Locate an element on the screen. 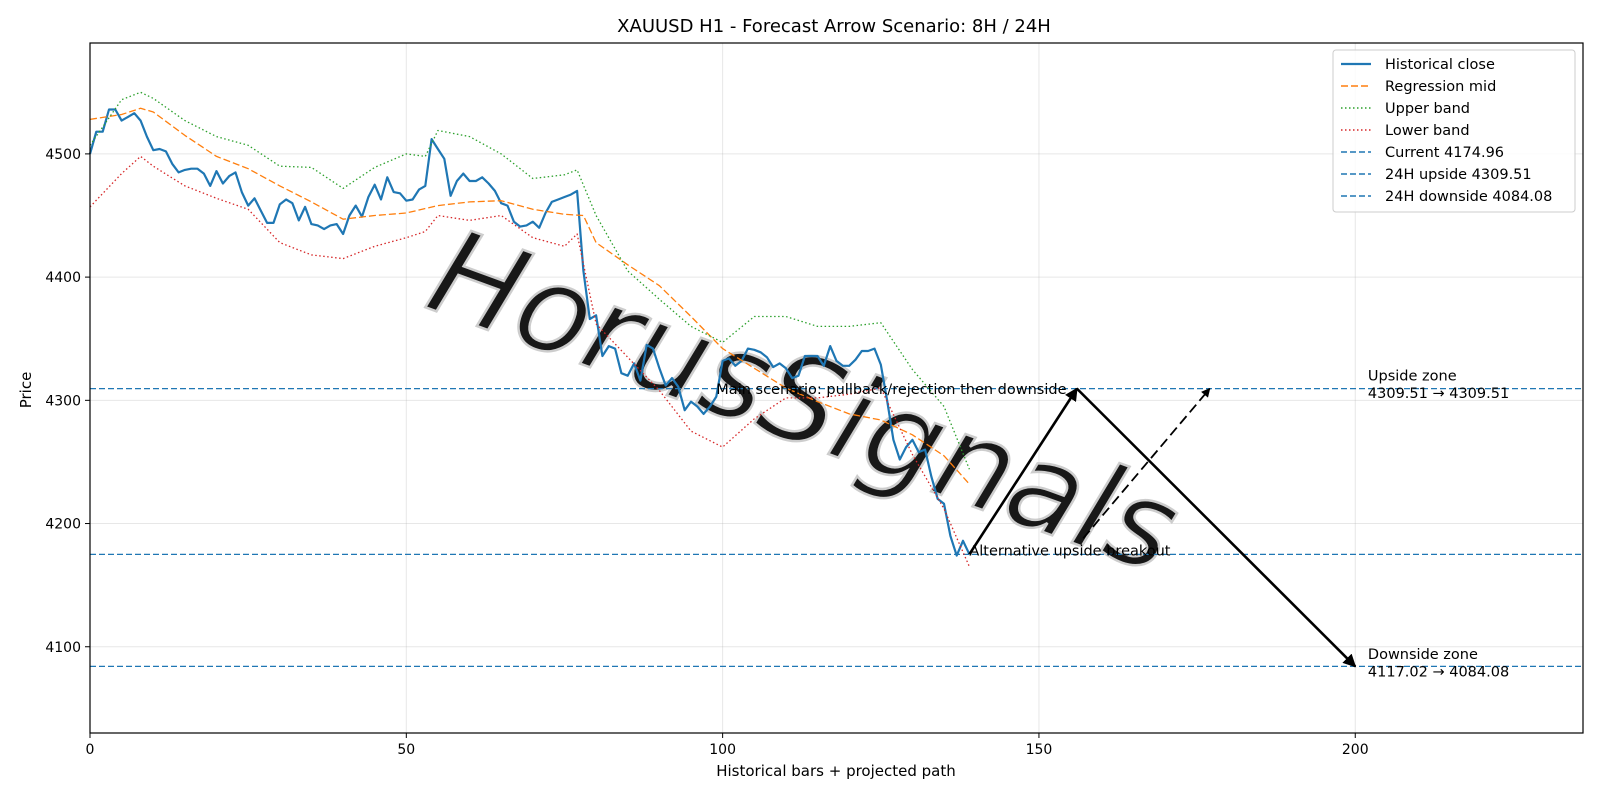 The image size is (1600, 800). legend-label: Current 4174.96 is located at coordinates (1444, 153).